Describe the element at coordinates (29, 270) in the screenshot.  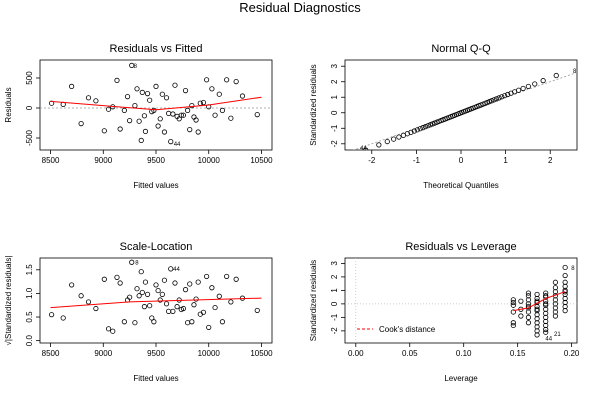
I see `y-tick-label: 1.5` at that location.